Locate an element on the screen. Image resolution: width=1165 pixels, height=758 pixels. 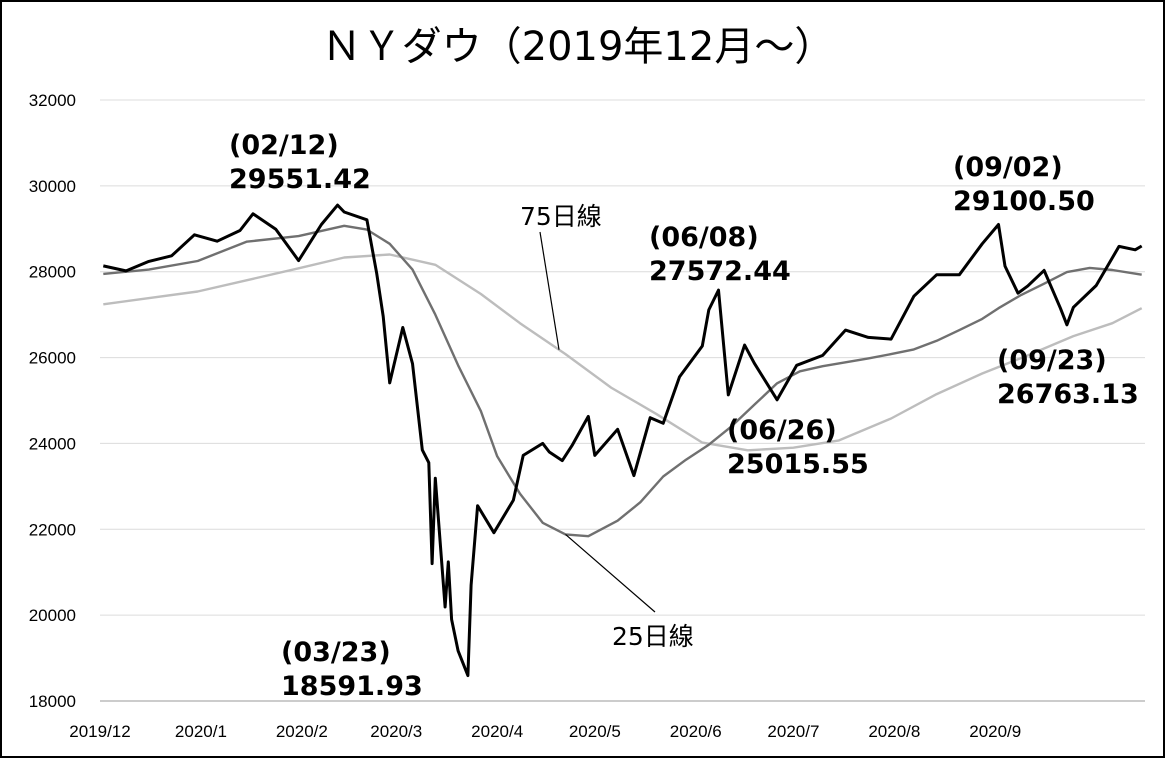
x-tick-label: 2020/8 is located at coordinates (894, 731).